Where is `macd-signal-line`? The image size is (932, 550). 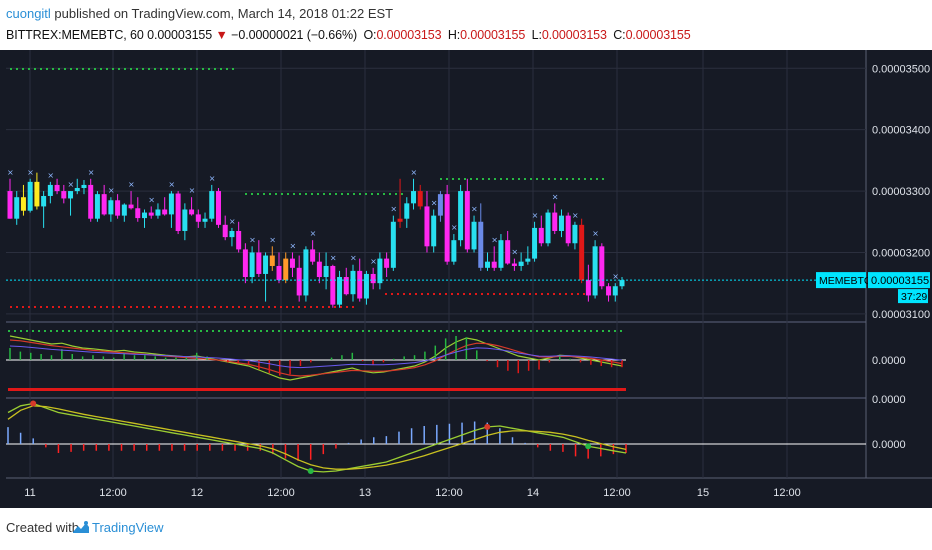
macd-signal-line is located at coordinates (317, 437).